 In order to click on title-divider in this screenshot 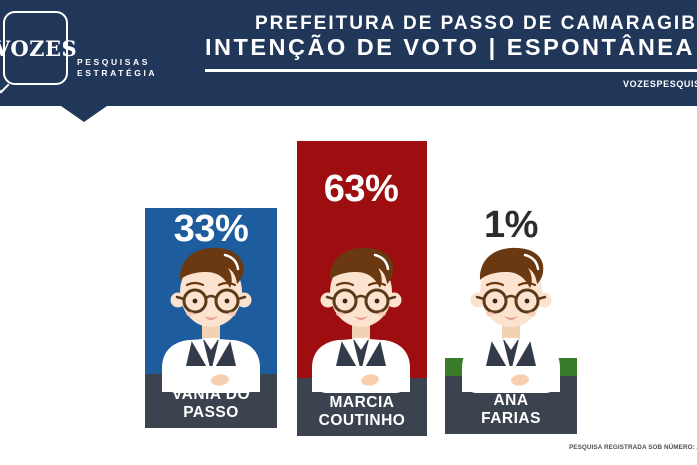, I will do `click(451, 70)`.